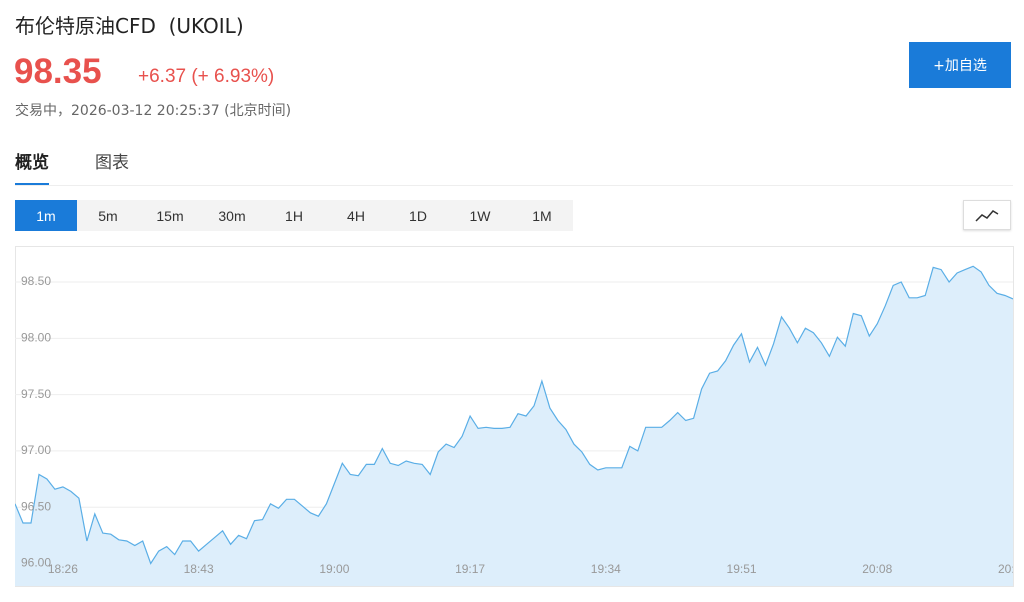 The image size is (1024, 602). Describe the element at coordinates (1011, 569) in the screenshot. I see `x-tick-label: 20:25` at that location.